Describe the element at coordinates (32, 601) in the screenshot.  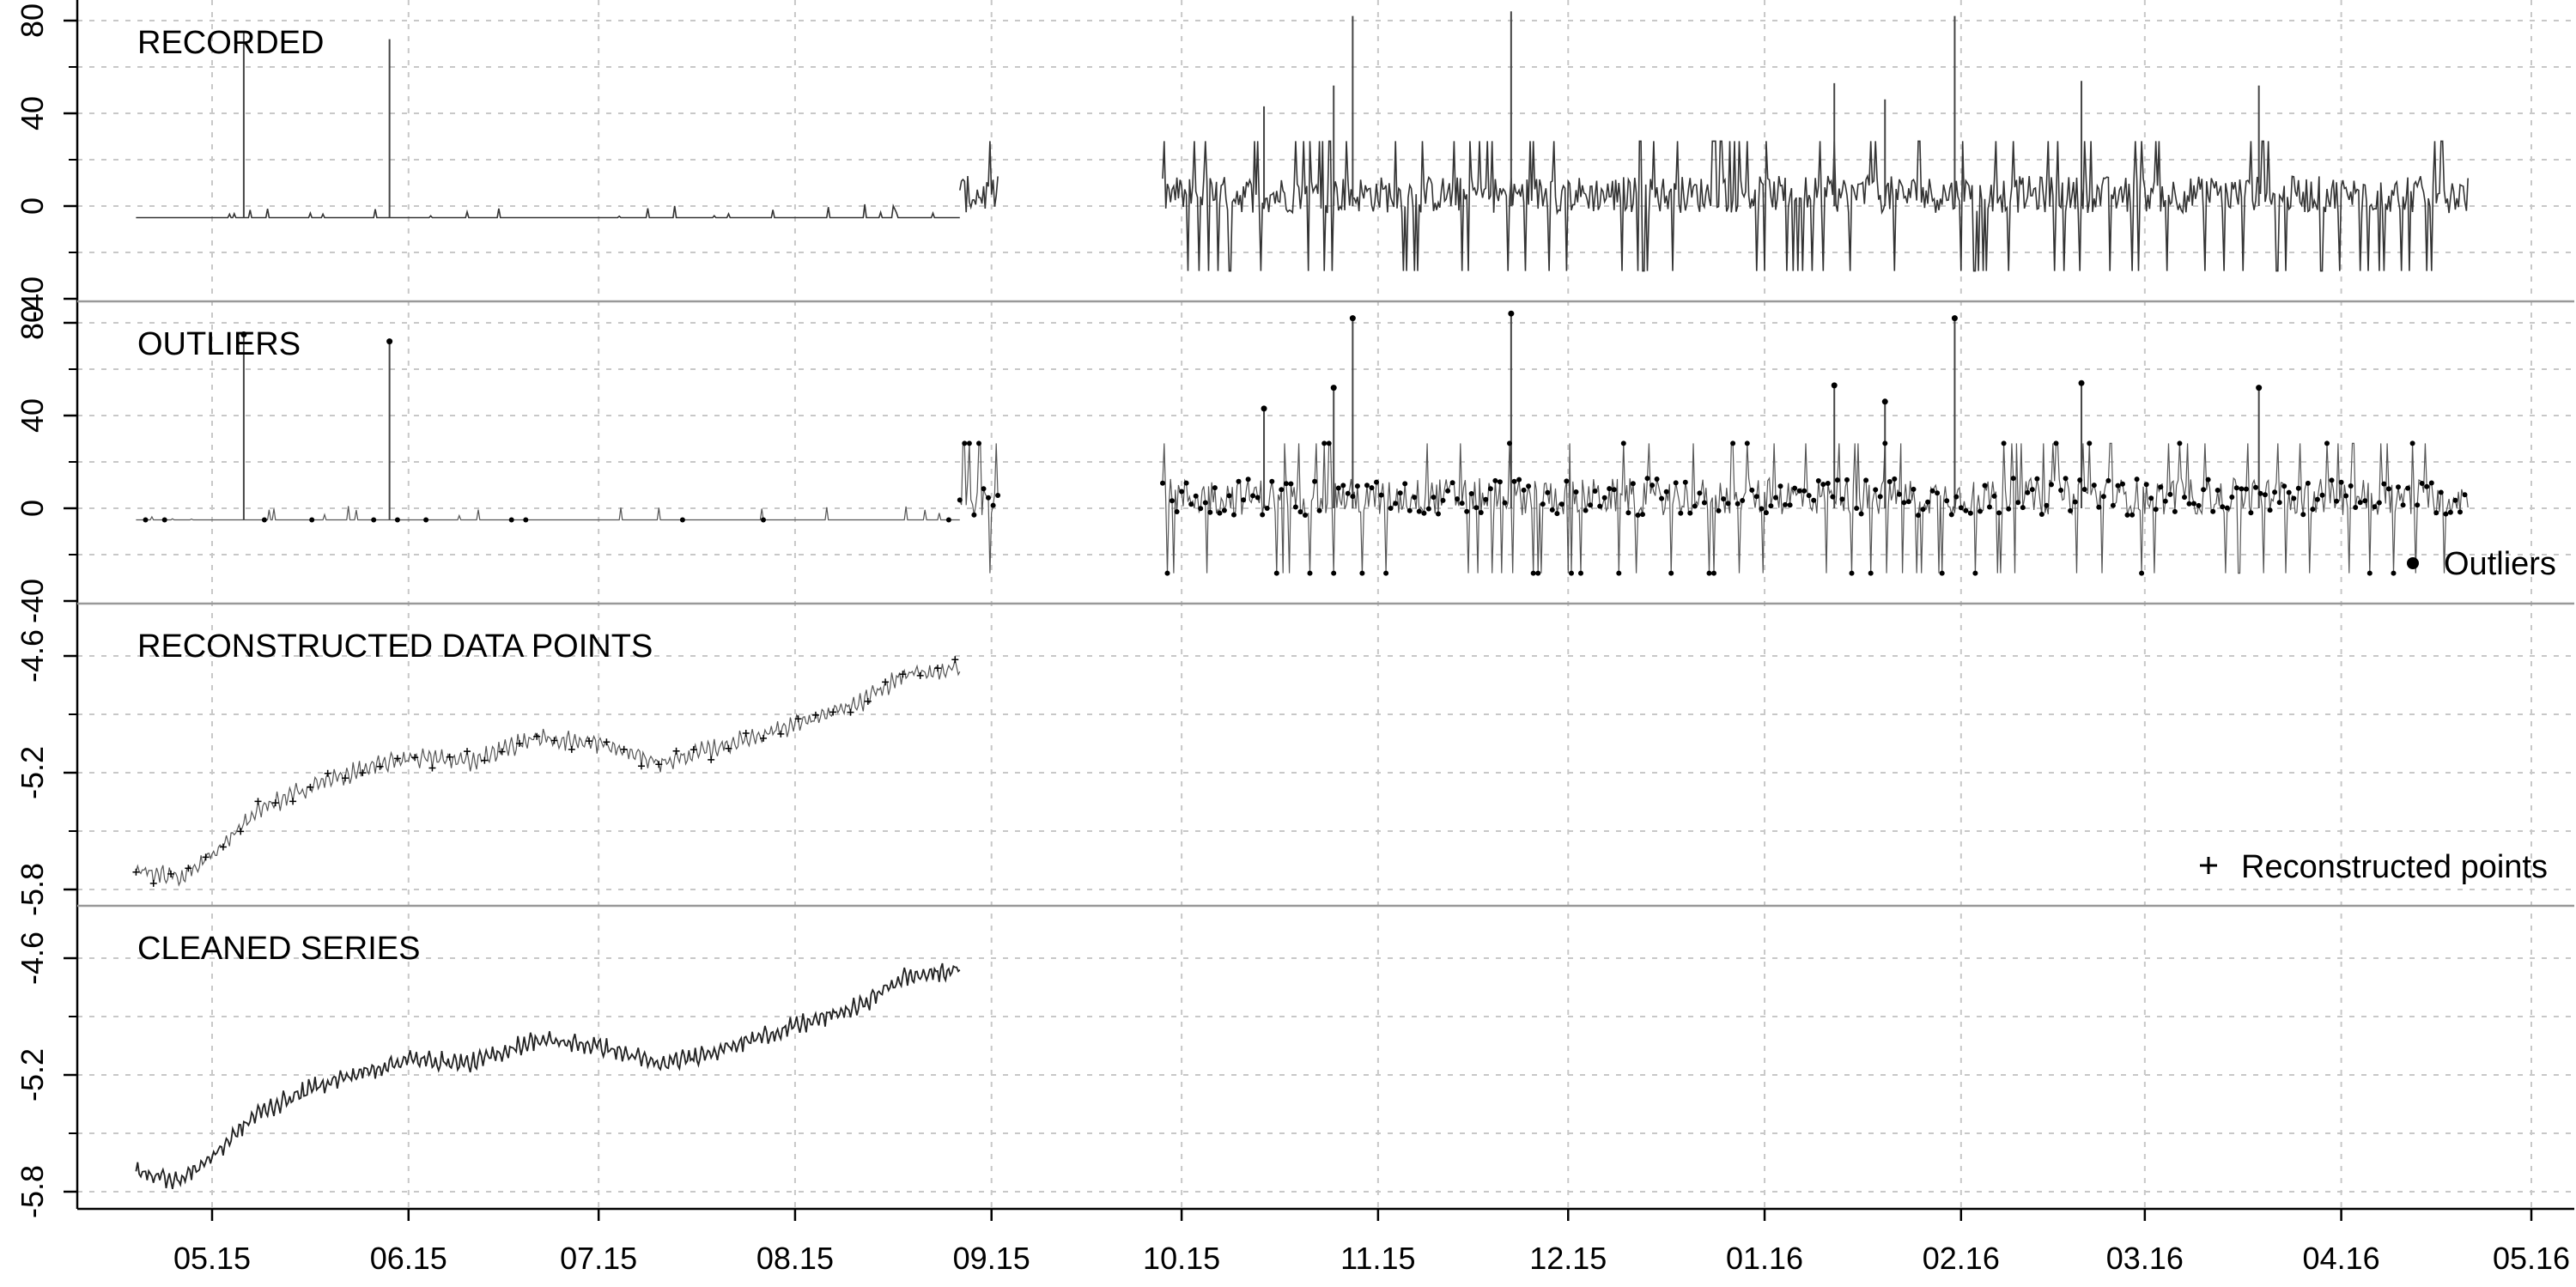
I see `y-tick-label: -40` at that location.